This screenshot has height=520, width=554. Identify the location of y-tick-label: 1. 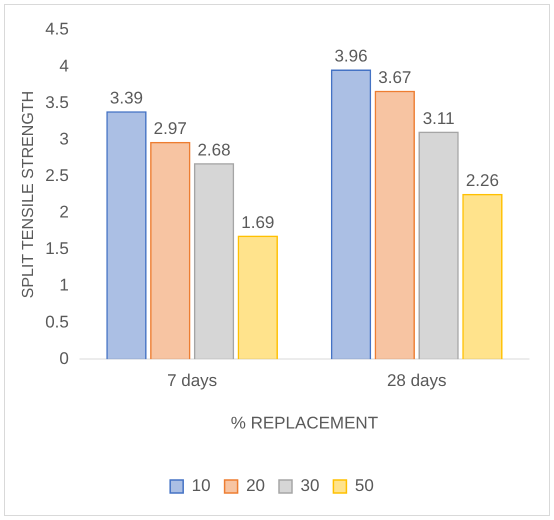
(64, 285).